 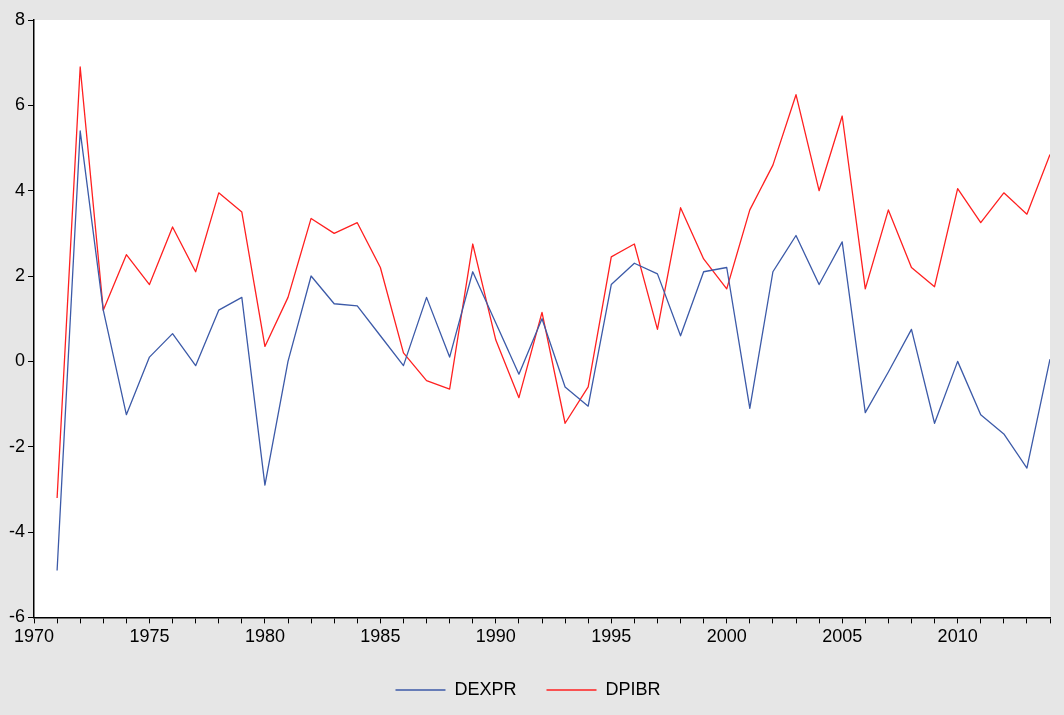 I want to click on legend-label: DPIBR, so click(x=633, y=688).